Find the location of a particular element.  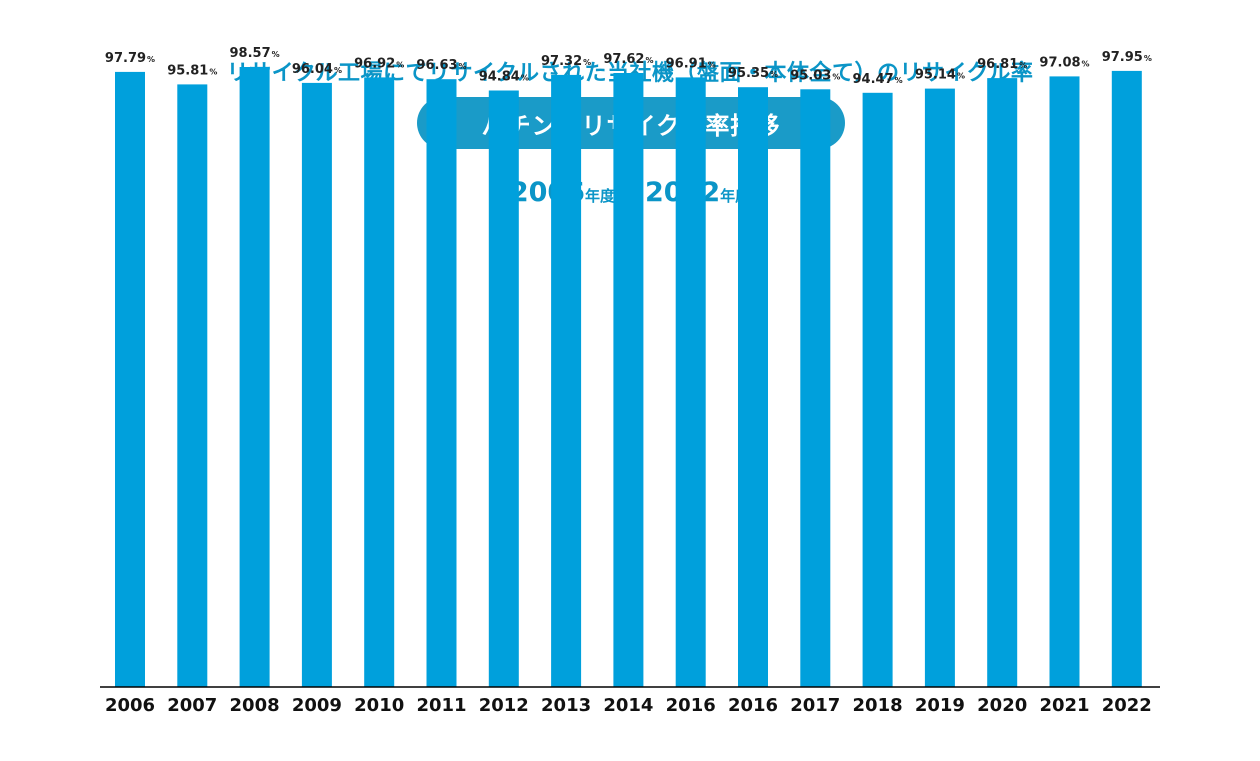

bar-2010 is located at coordinates (379, 382).